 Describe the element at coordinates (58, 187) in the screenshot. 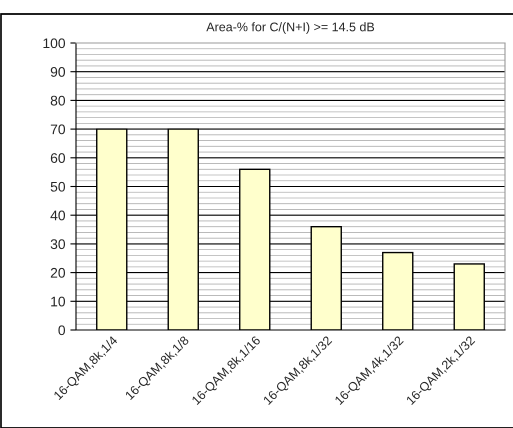

I see `y-tick-label: 50` at that location.